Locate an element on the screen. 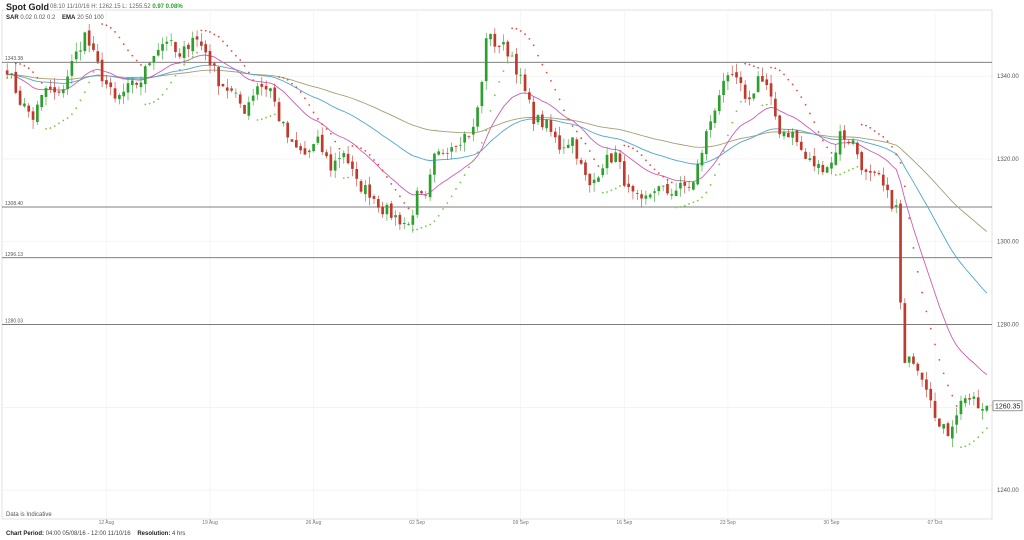 The image size is (1024, 540). y-tick-label: 1240.00 is located at coordinates (1008, 491).